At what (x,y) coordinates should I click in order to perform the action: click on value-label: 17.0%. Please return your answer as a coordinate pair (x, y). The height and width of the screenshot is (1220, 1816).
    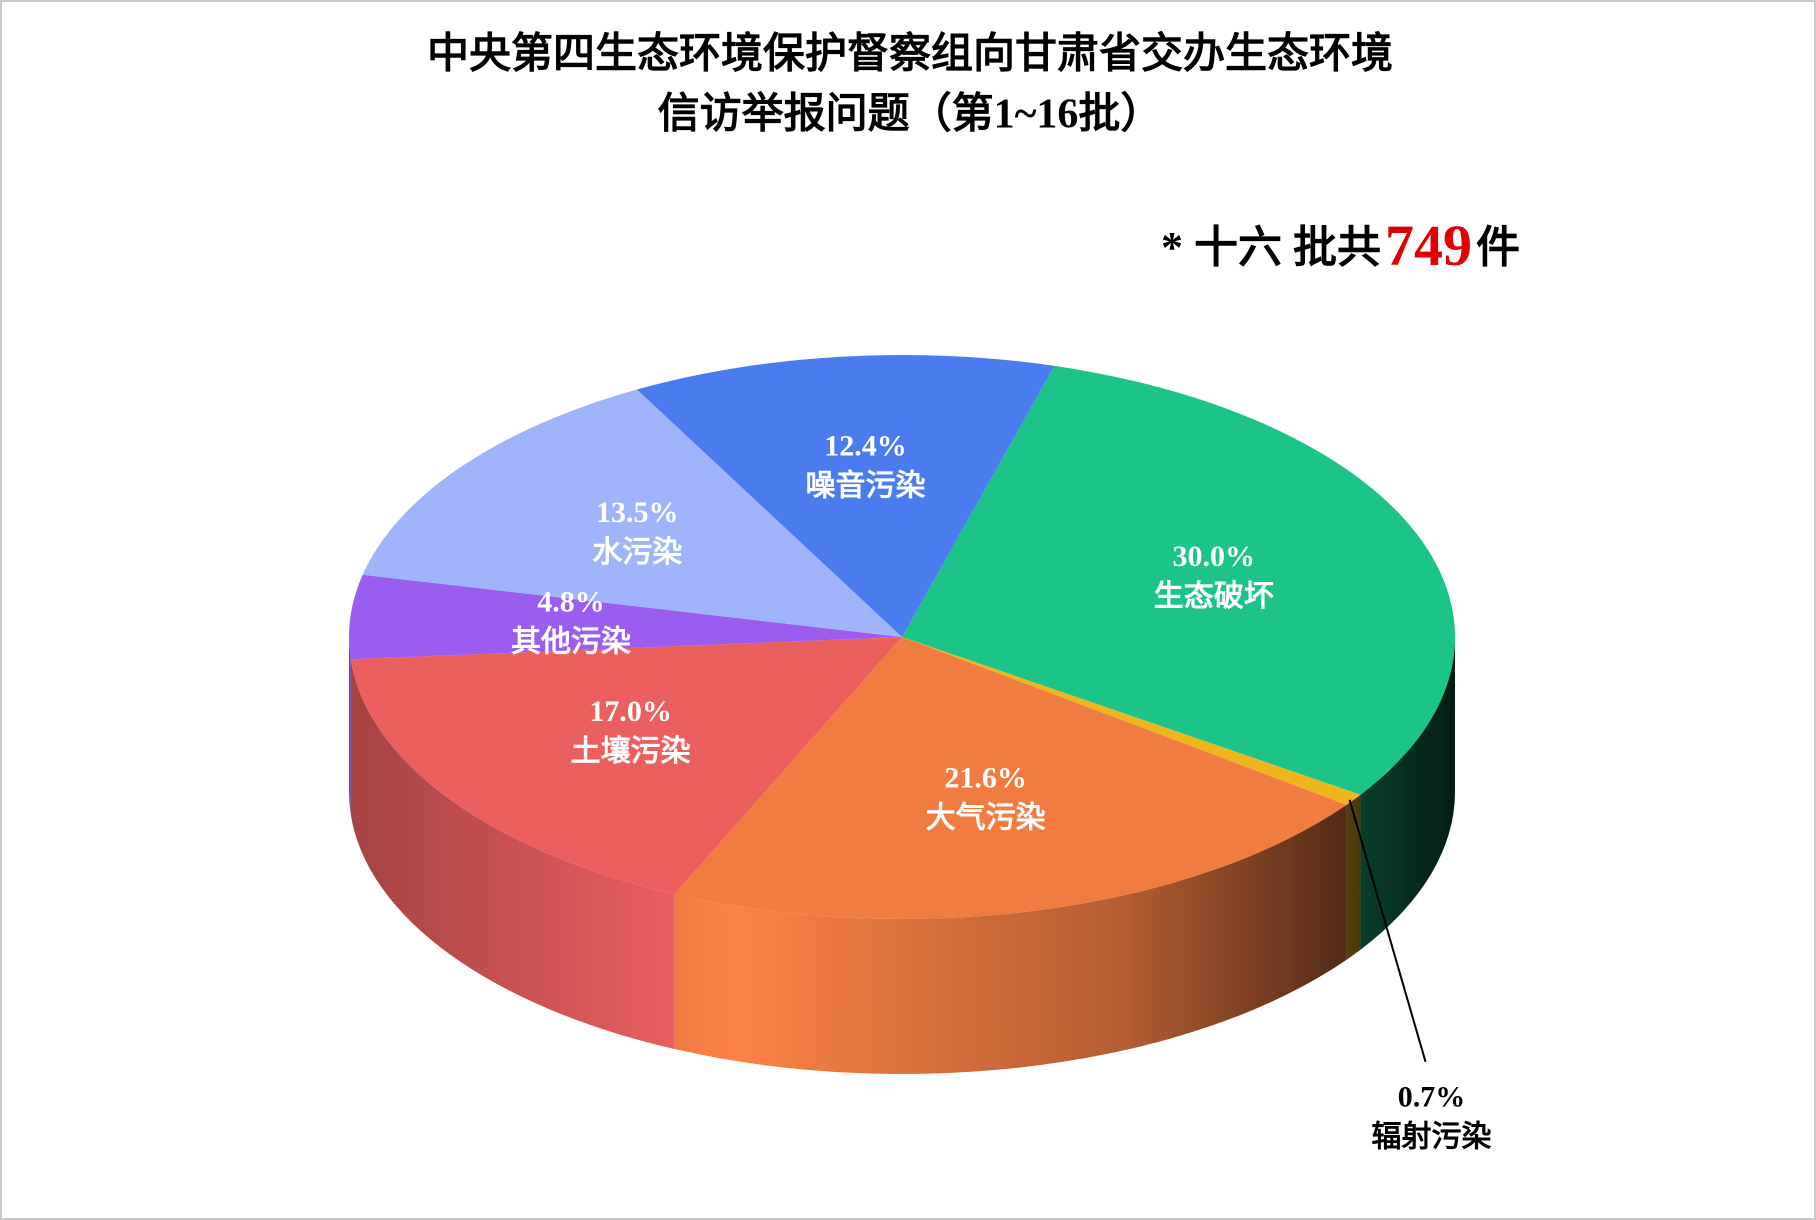
    Looking at the image, I should click on (630, 711).